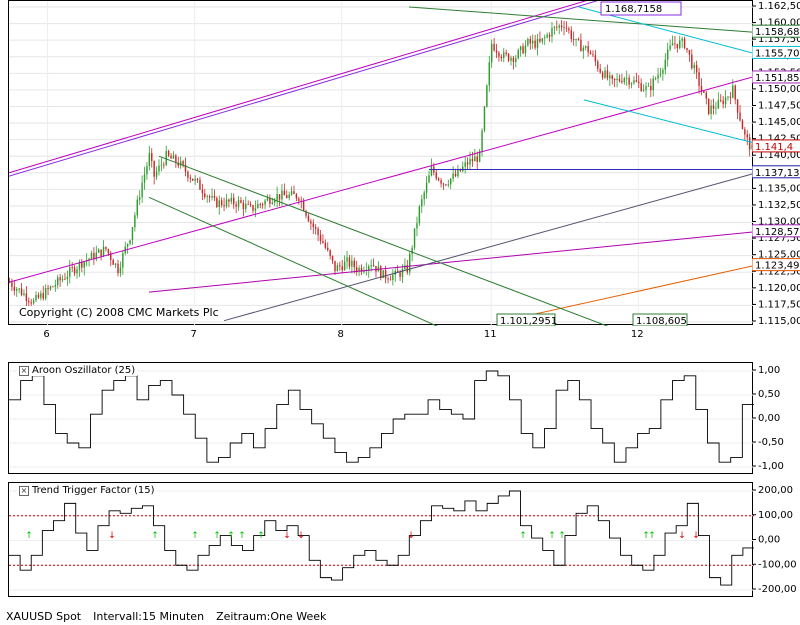 The width and height of the screenshot is (800, 625). I want to click on price-x-tick-label: 12, so click(637, 334).